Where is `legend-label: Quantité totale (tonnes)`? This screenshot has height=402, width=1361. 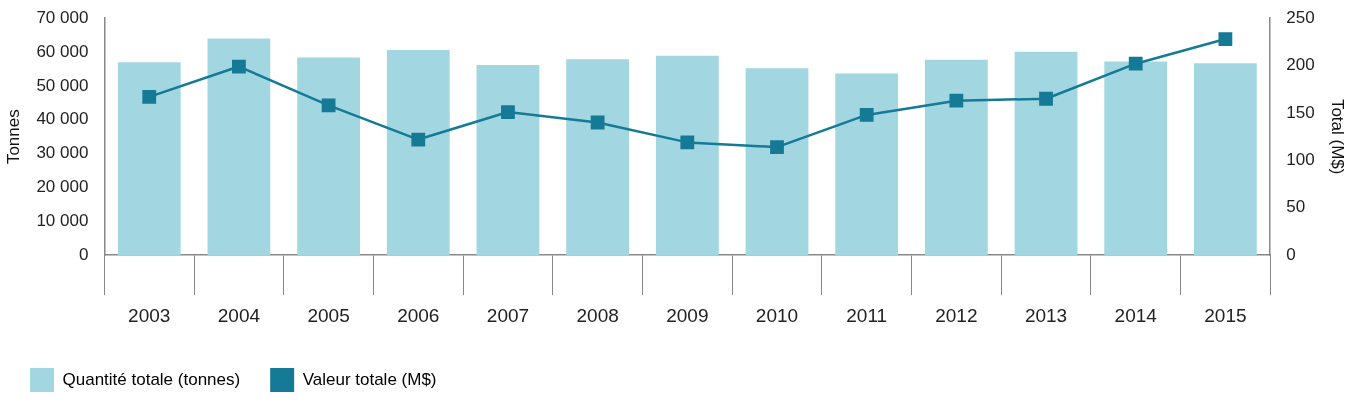 legend-label: Quantité totale (tonnes) is located at coordinates (151, 379).